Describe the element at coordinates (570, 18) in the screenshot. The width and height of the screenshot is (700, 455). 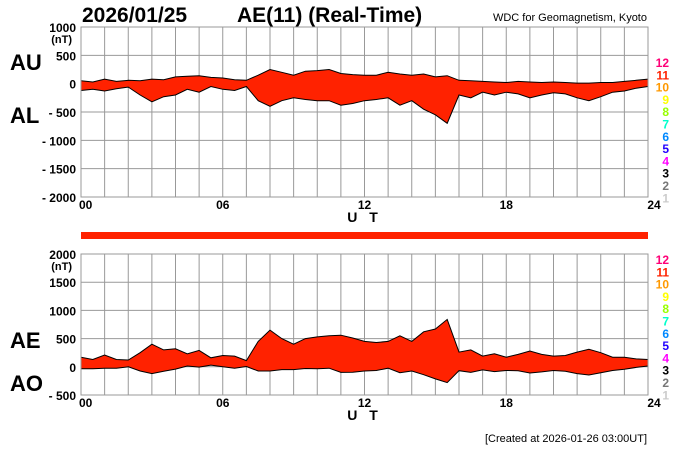
I see `source-label: WDC for Geomagnetism, Kyoto` at that location.